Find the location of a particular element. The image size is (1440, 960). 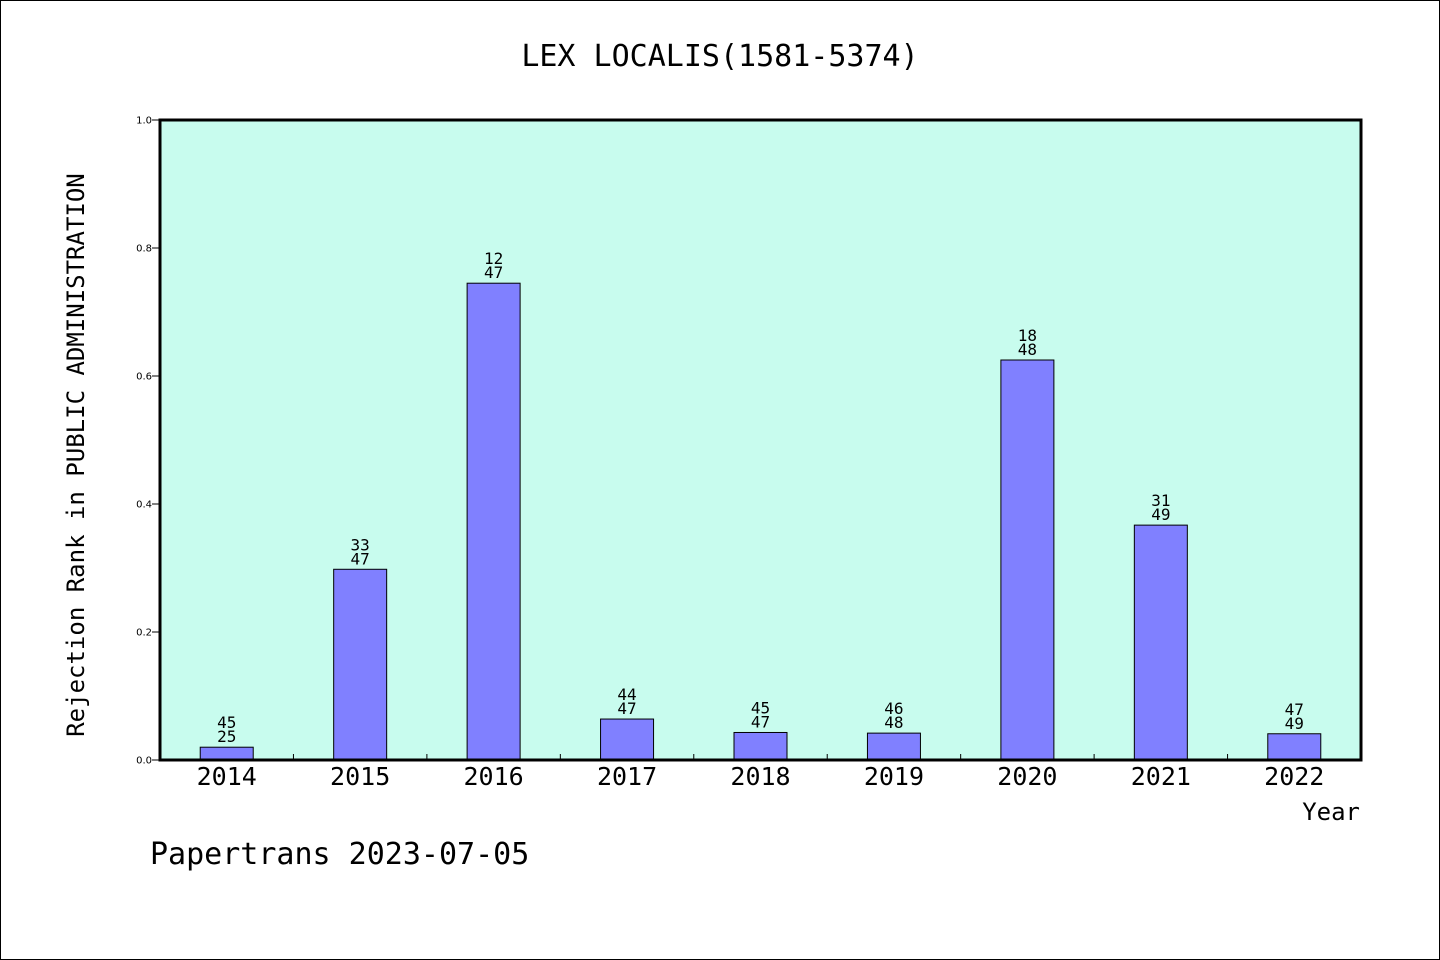

bar-label-top: 31 is located at coordinates (1160, 500).